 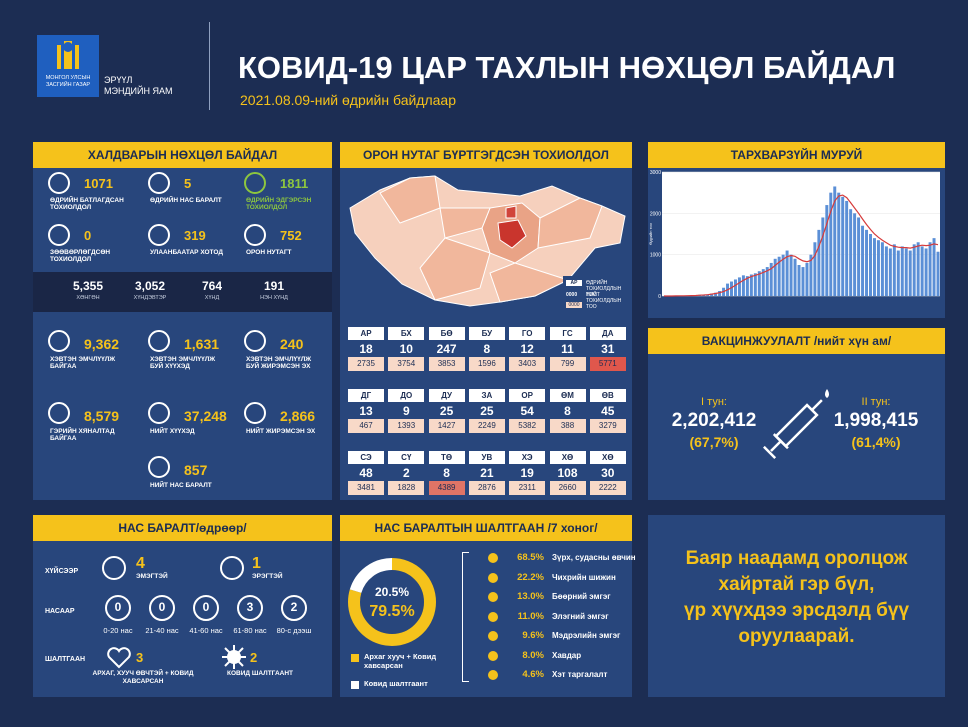 I want to click on y-tick-label: 1000, so click(x=655, y=256).